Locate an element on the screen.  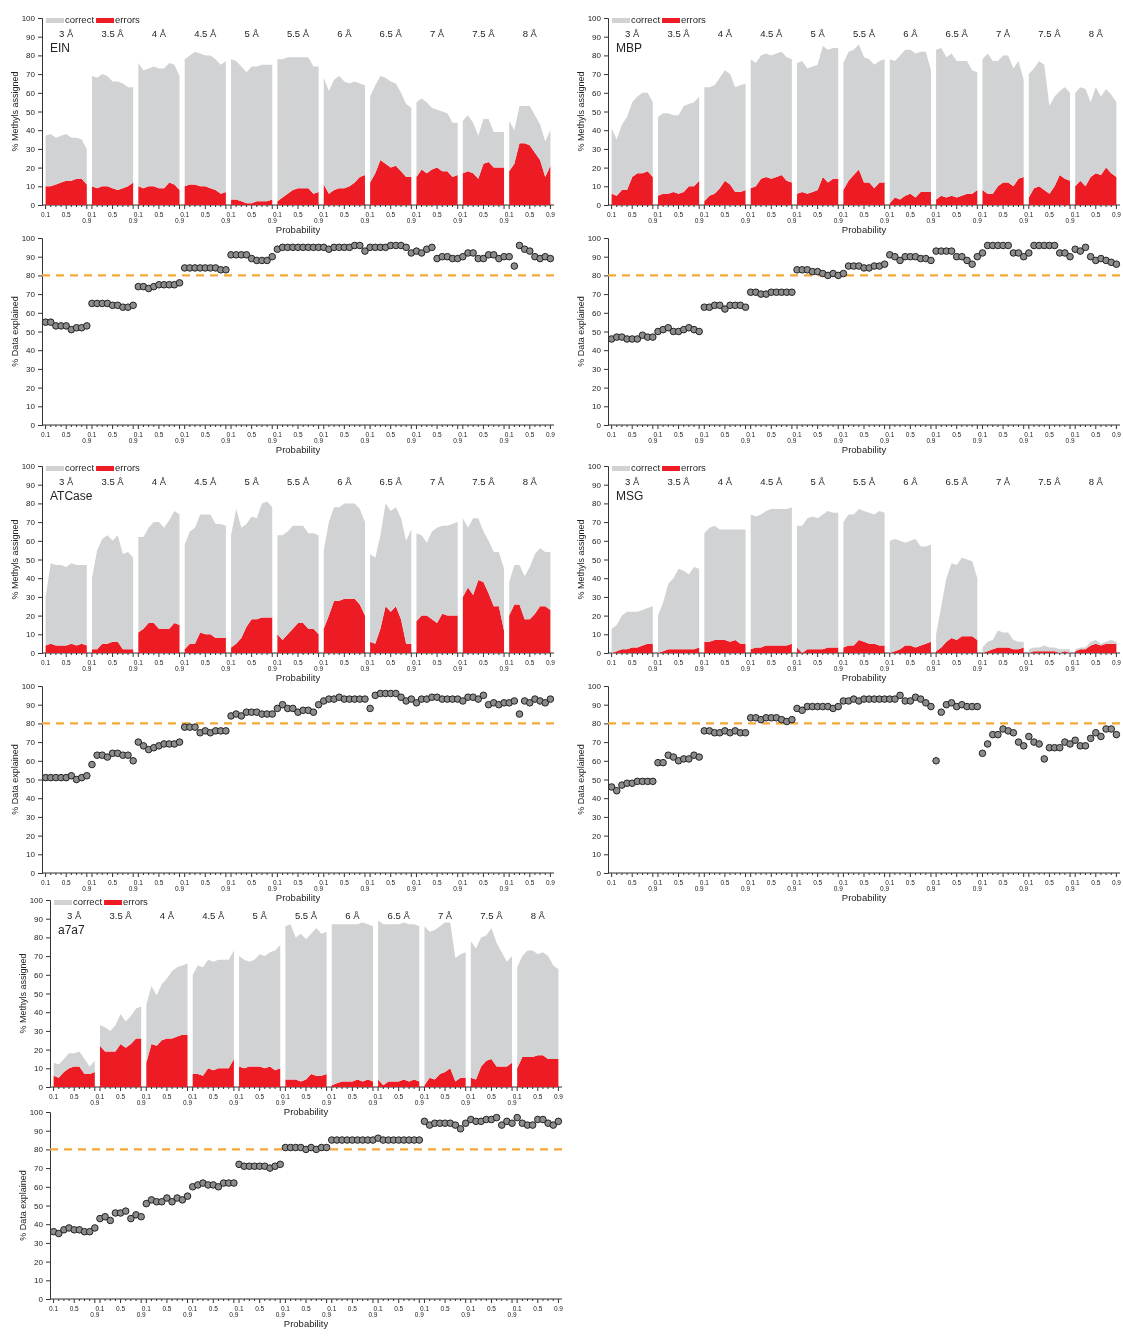
annotation: 6 Å is located at coordinates (911, 33).